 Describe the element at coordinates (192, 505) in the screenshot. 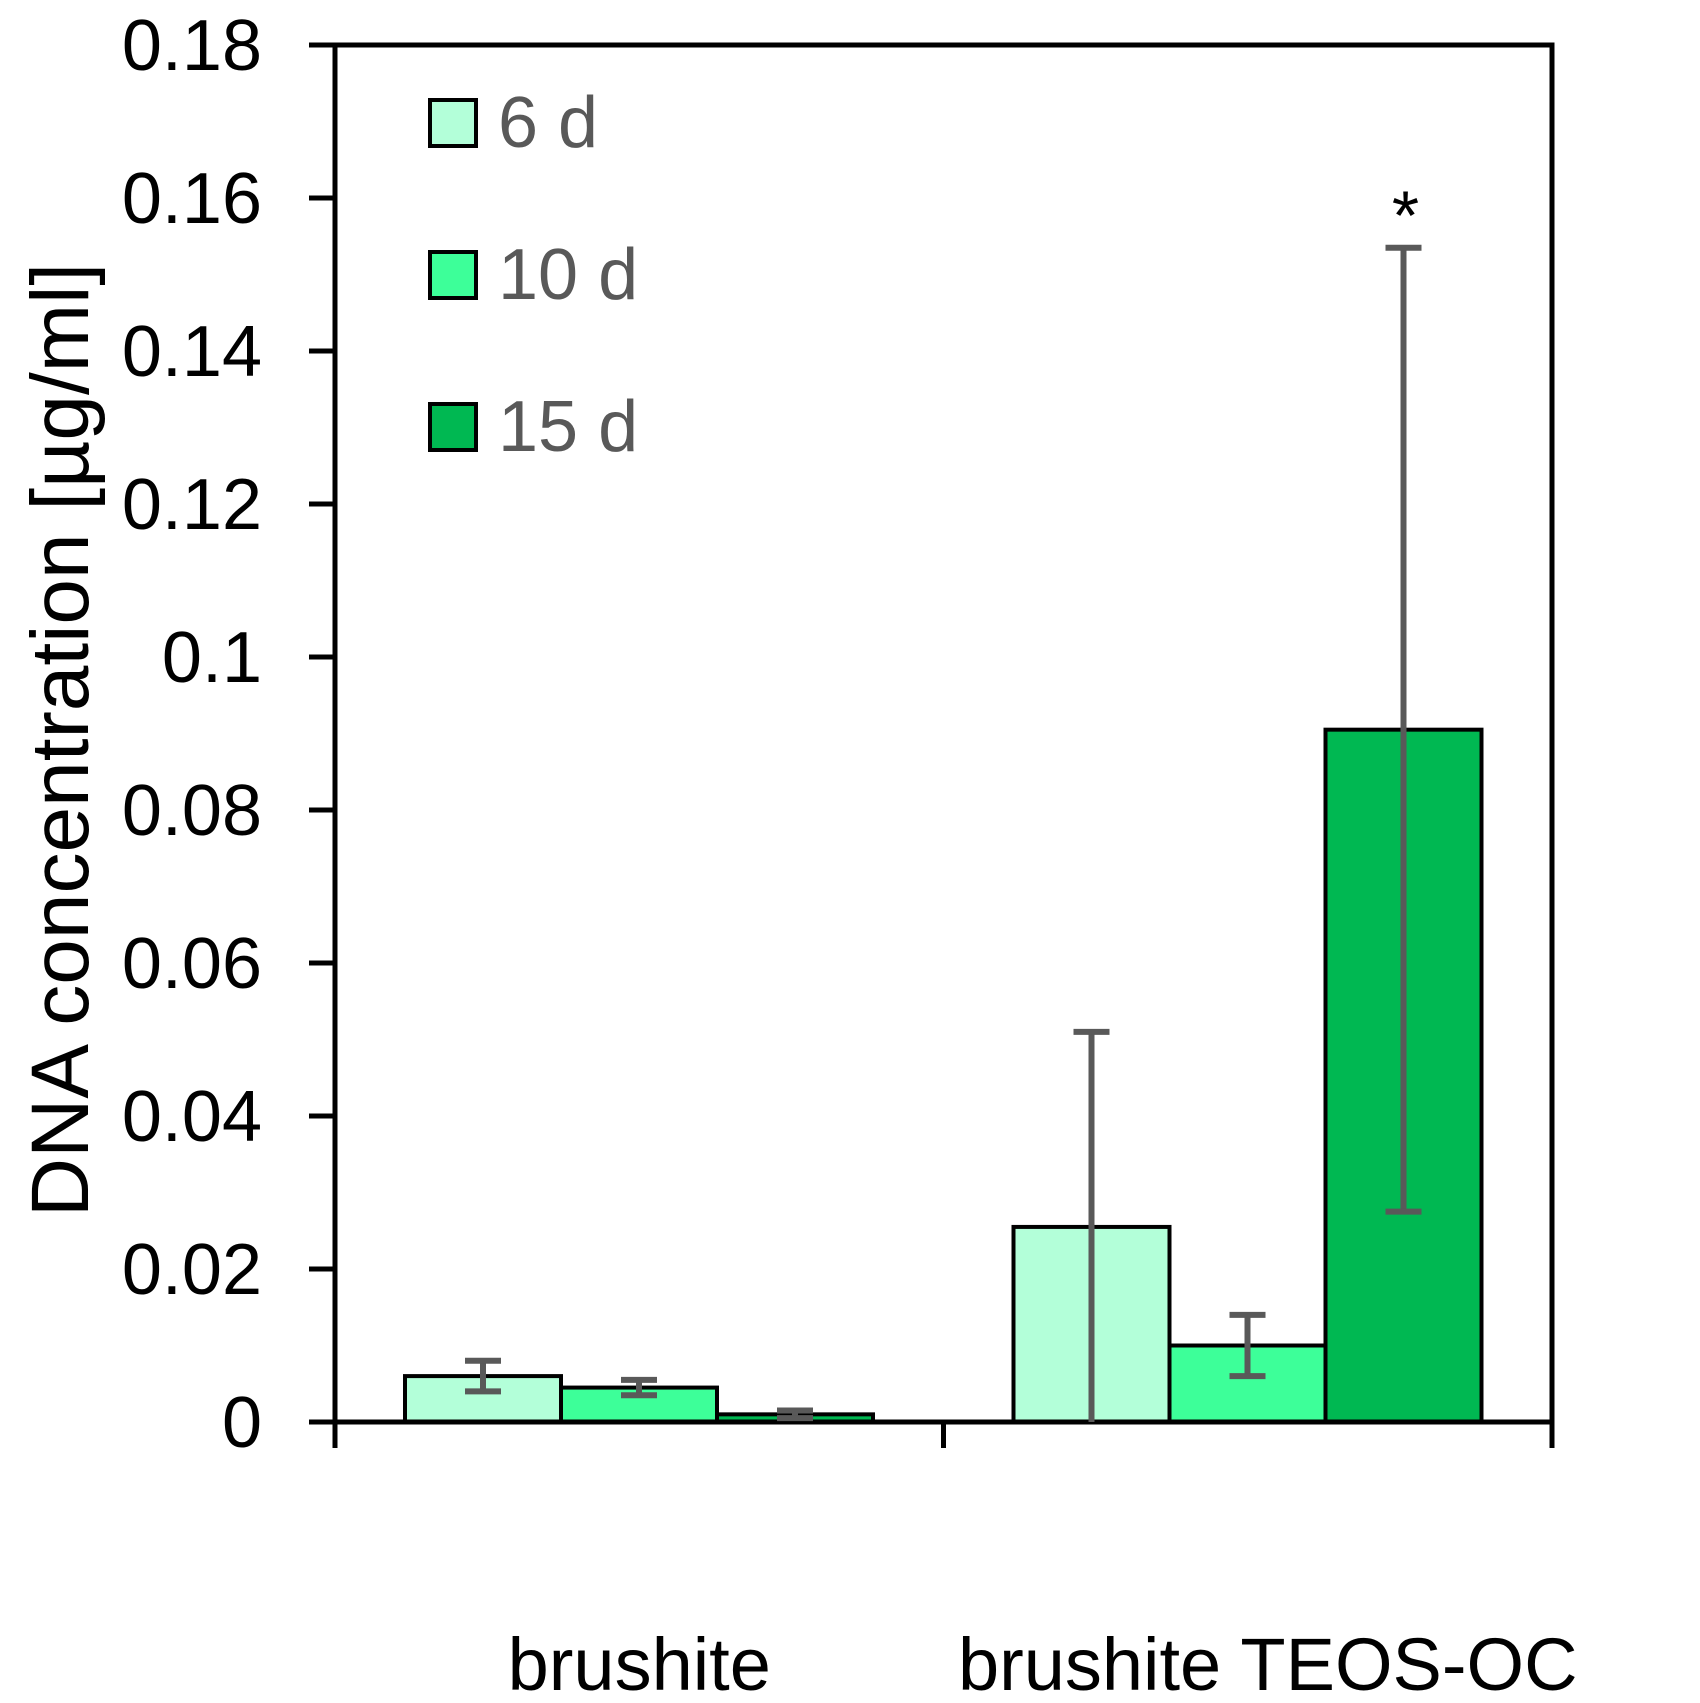

I see `y-tick-label: 0.12` at that location.